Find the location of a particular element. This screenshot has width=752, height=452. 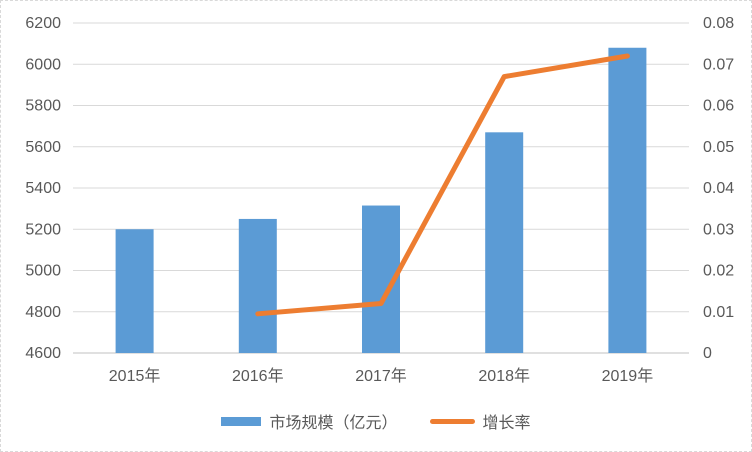

x-axis-label: 2015年 is located at coordinates (135, 376).